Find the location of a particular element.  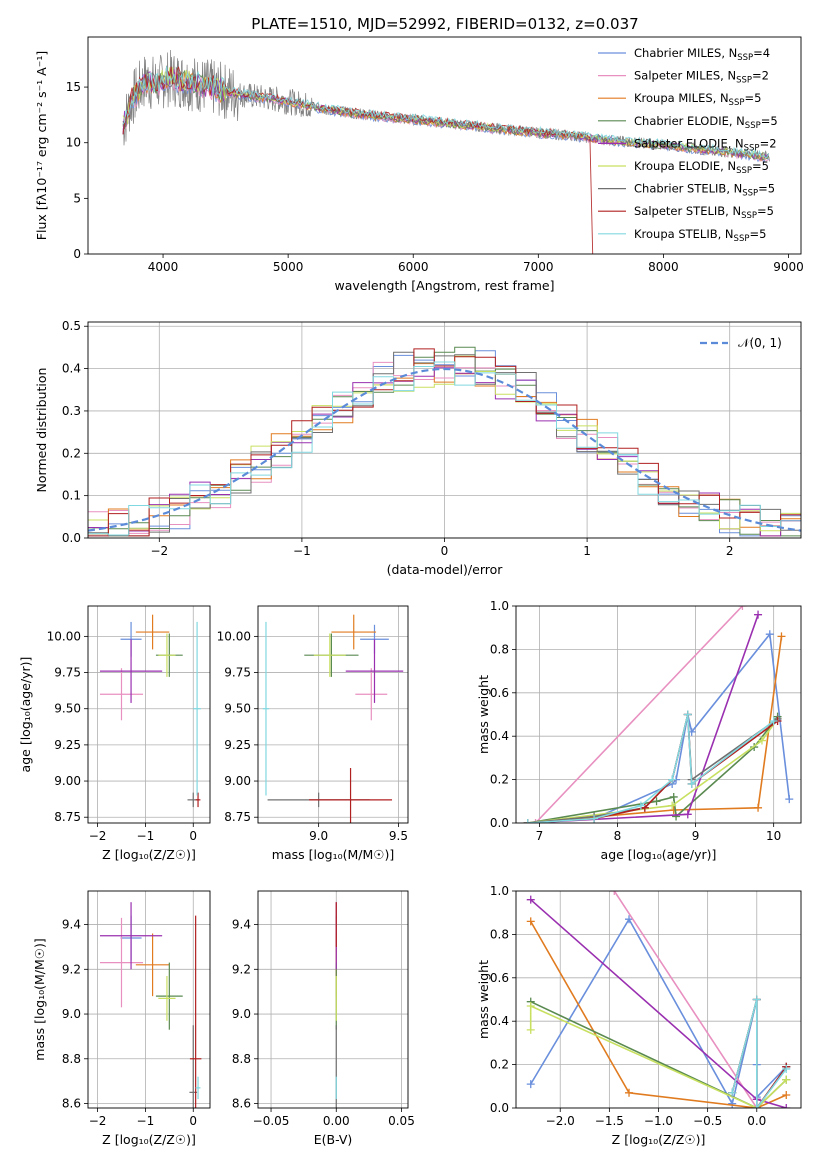

y-tick-label: 8.8 is located at coordinates (71, 1059).